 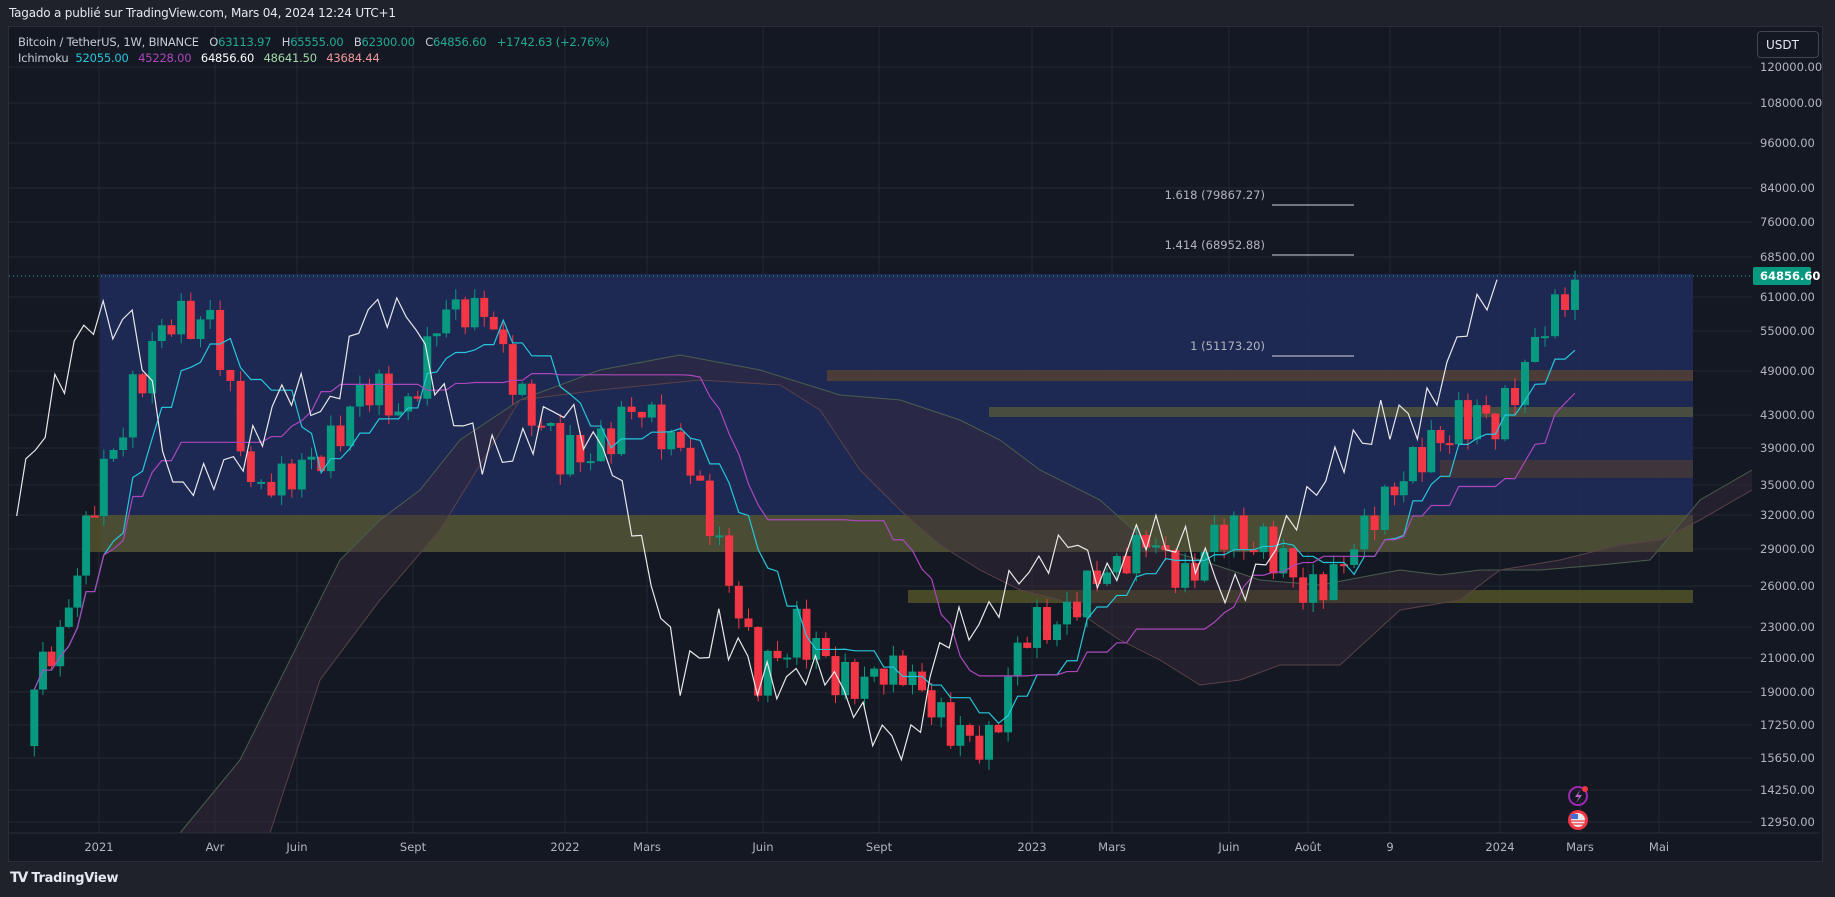 What do you see at coordinates (1791, 67) in the screenshot?
I see `price-tick-label: 120000.00` at bounding box center [1791, 67].